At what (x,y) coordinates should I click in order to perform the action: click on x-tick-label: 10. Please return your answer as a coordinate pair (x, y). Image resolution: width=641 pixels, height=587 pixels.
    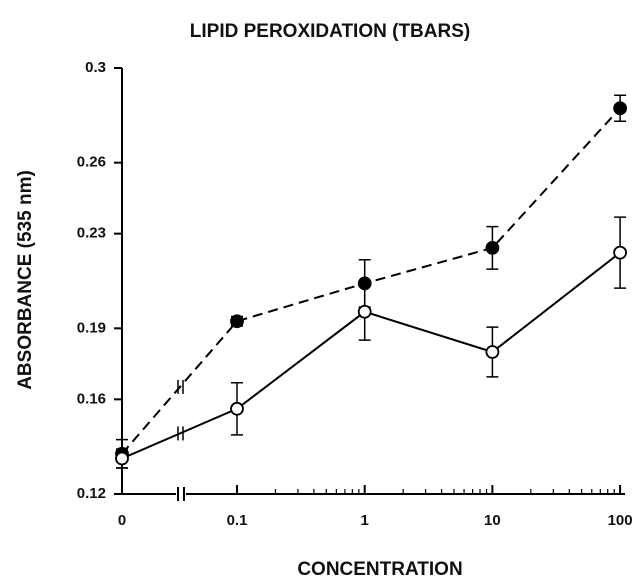
    Looking at the image, I should click on (492, 520).